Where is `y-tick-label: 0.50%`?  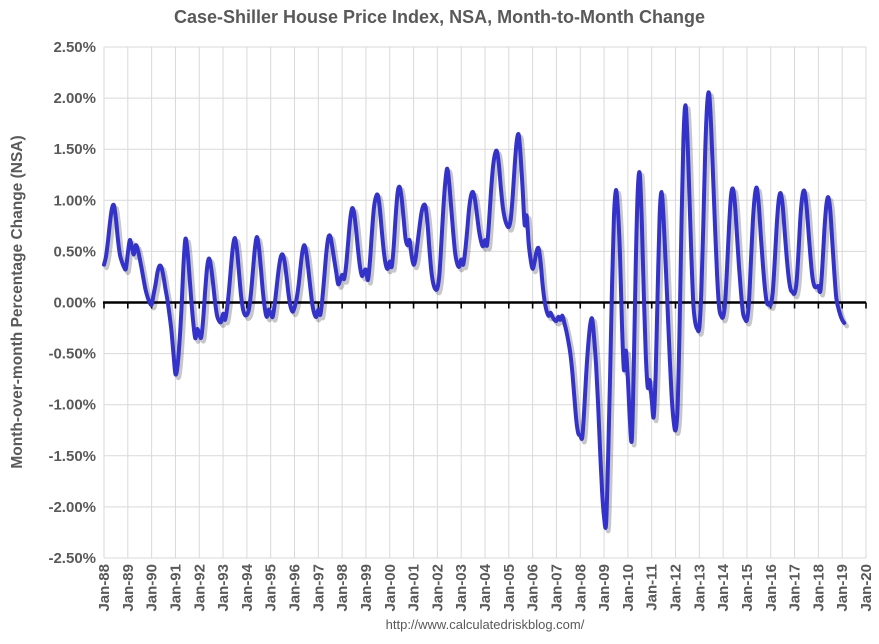
y-tick-label: 0.50% is located at coordinates (74, 251).